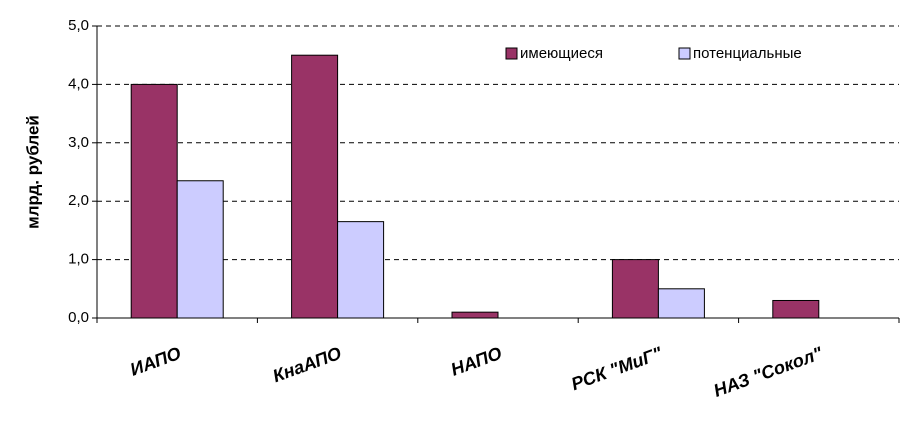 The width and height of the screenshot is (900, 446). What do you see at coordinates (78, 25) in the screenshot?
I see `y-tick-label: 5,0` at bounding box center [78, 25].